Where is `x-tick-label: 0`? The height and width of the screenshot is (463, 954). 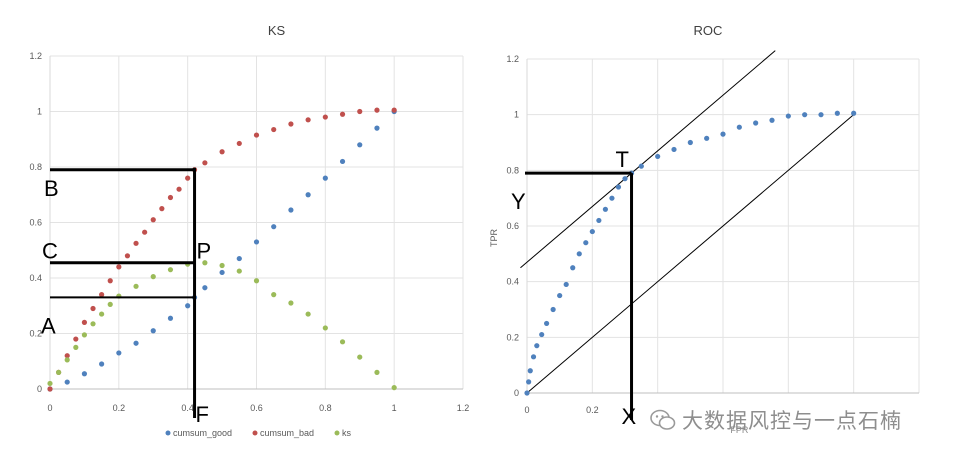 x-tick-label: 0 is located at coordinates (49, 408).